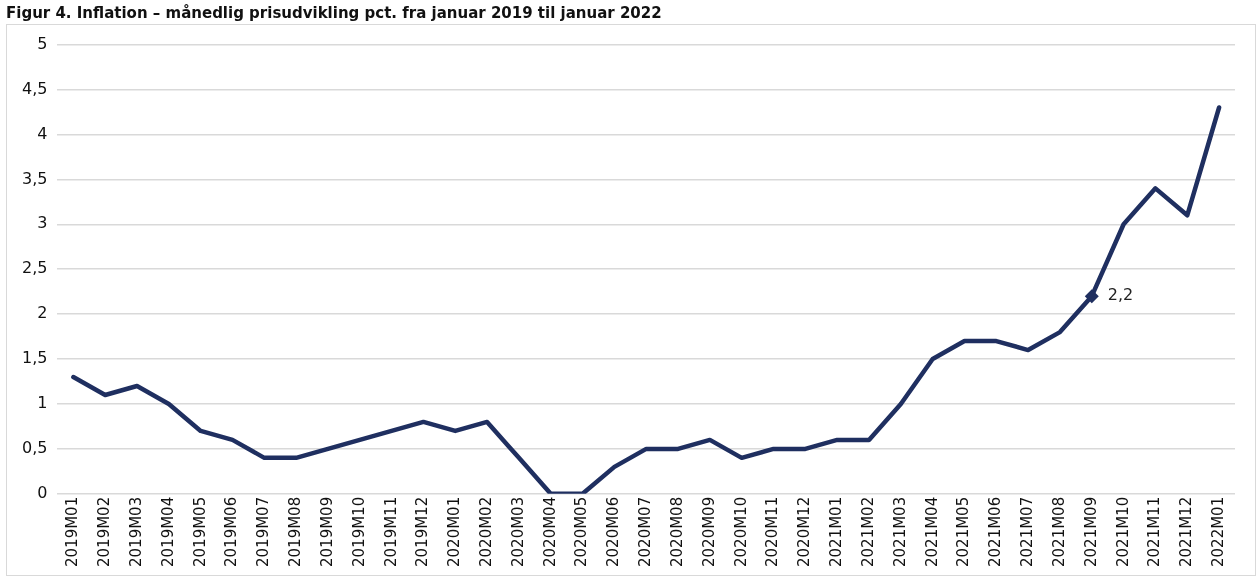 The image size is (1257, 579). What do you see at coordinates (34, 448) in the screenshot?
I see `y-tick-label: 0,5` at bounding box center [34, 448].